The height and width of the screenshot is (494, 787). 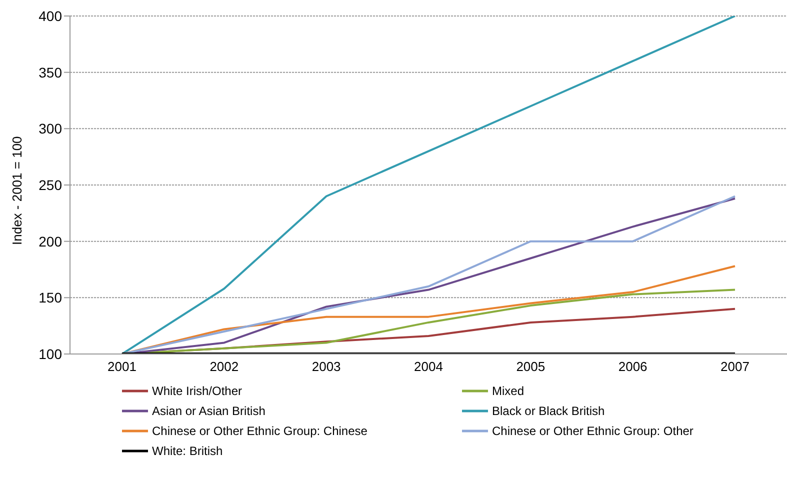 I want to click on x-tick-label: 2006, so click(x=633, y=366).